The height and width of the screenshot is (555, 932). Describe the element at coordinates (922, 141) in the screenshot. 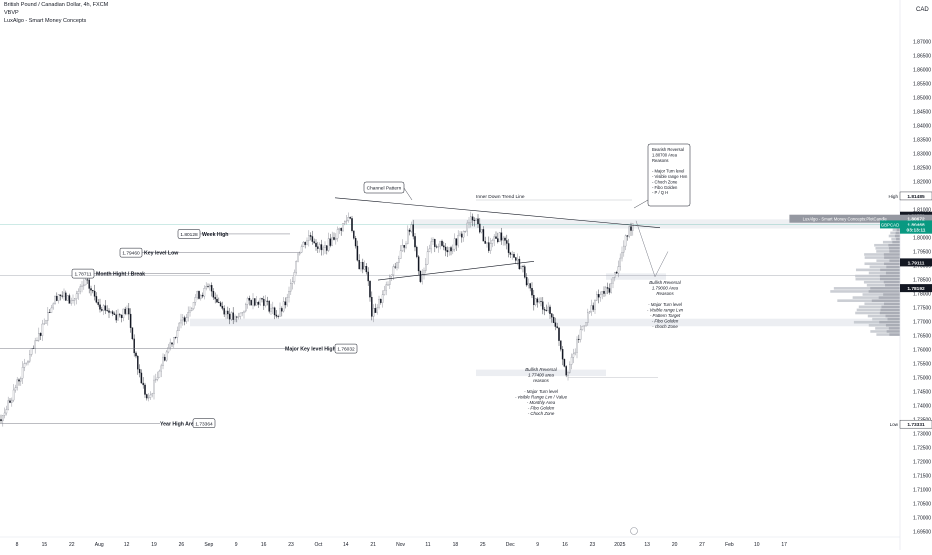

I see `price-tick: 1.83500` at that location.